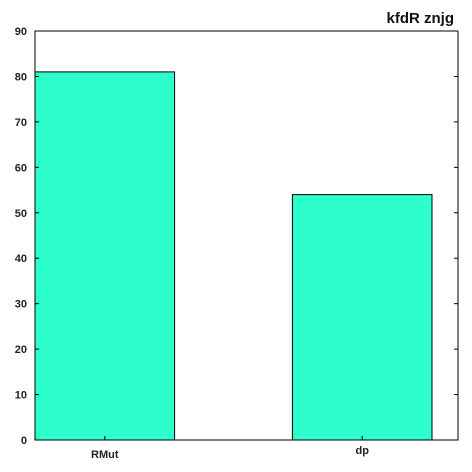 The width and height of the screenshot is (472, 472). What do you see at coordinates (21, 123) in the screenshot?
I see `y-tick-label: 70` at bounding box center [21, 123].